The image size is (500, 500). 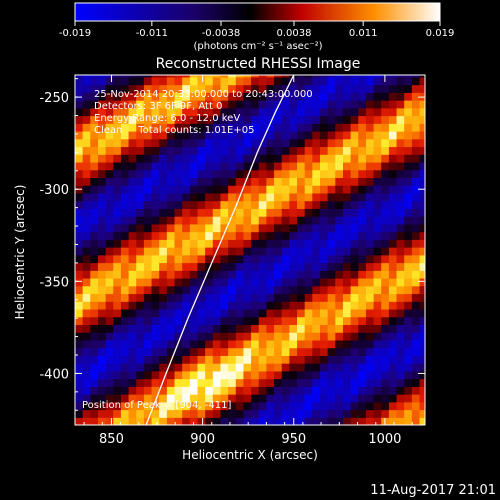 What do you see at coordinates (54, 190) in the screenshot?
I see `y-tick-label: -300` at bounding box center [54, 190].